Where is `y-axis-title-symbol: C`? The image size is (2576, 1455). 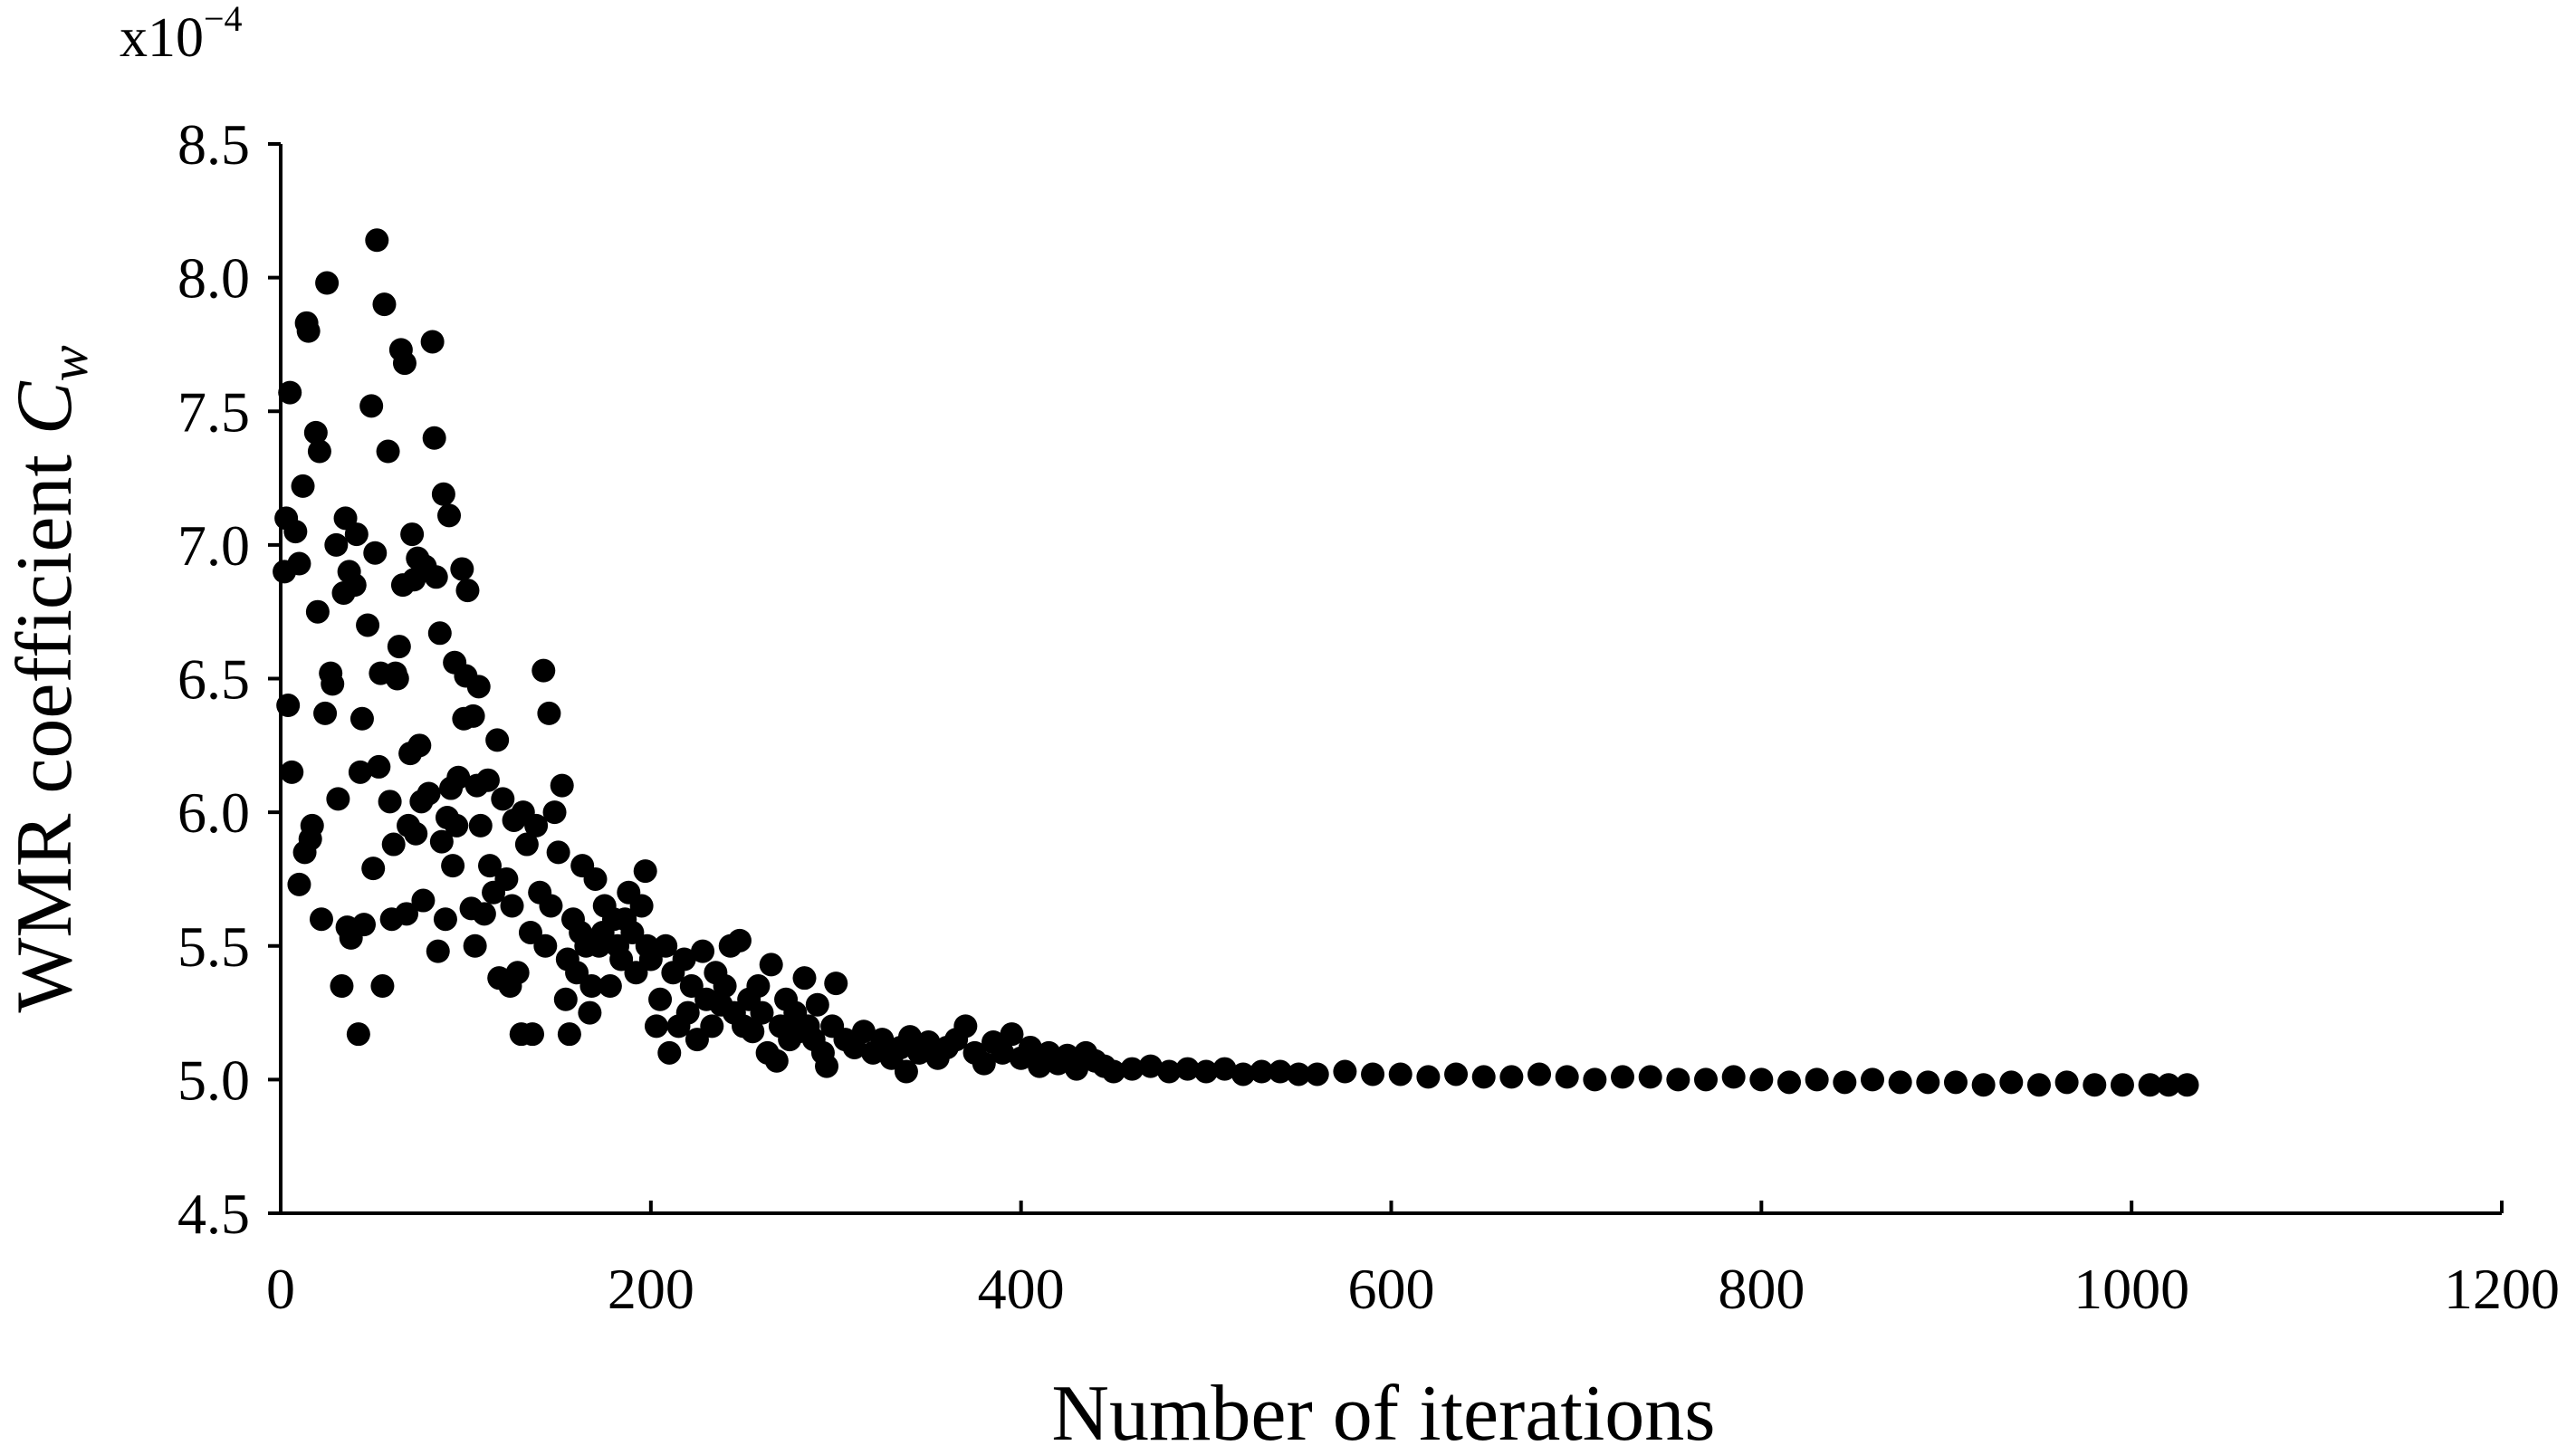 y-axis-title-symbol: C is located at coordinates (45, 407).